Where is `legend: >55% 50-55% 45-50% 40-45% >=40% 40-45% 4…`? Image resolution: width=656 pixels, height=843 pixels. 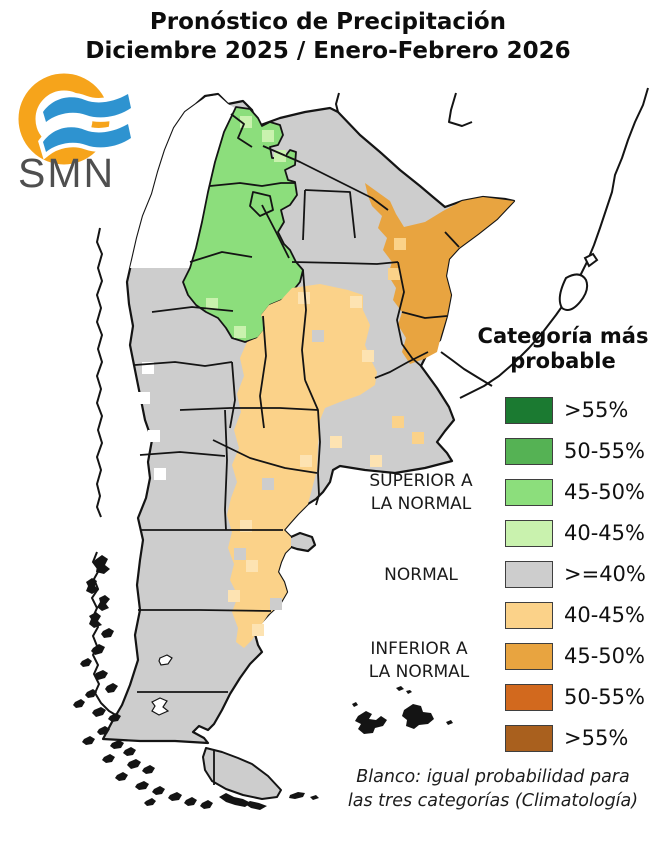 legend: >55% 50-55% 45-50% 40-45% >=40% 40-45% 4… is located at coordinates (575, 580).